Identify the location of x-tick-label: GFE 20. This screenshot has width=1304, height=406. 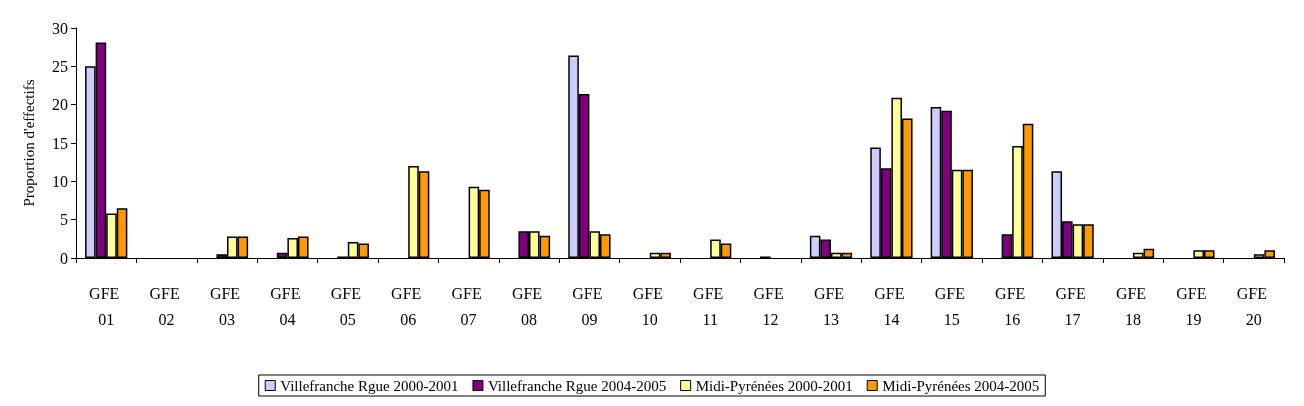
(1253, 306).